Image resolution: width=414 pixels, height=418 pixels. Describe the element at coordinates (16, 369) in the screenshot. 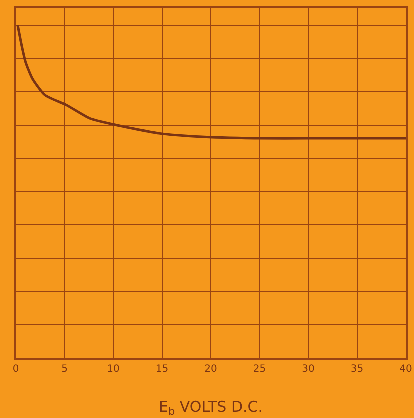

I see `x-tick-label: 0` at that location.